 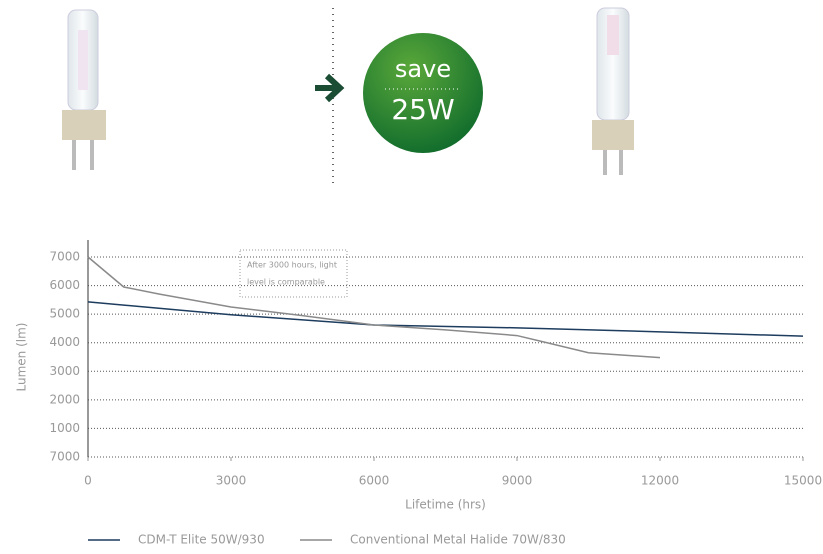 What do you see at coordinates (64, 428) in the screenshot?
I see `y-tick-label: 1000` at bounding box center [64, 428].